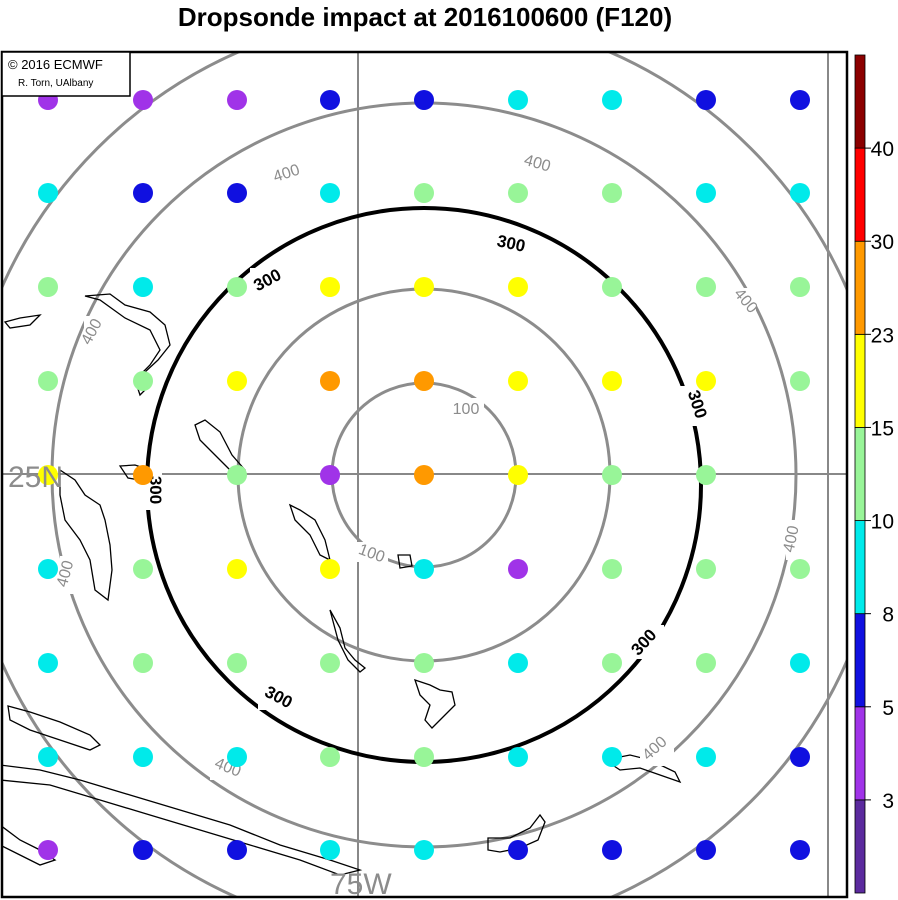 The height and width of the screenshot is (900, 898). Describe the element at coordinates (888, 801) in the screenshot. I see `colorbar-tick-label: 3` at that location.